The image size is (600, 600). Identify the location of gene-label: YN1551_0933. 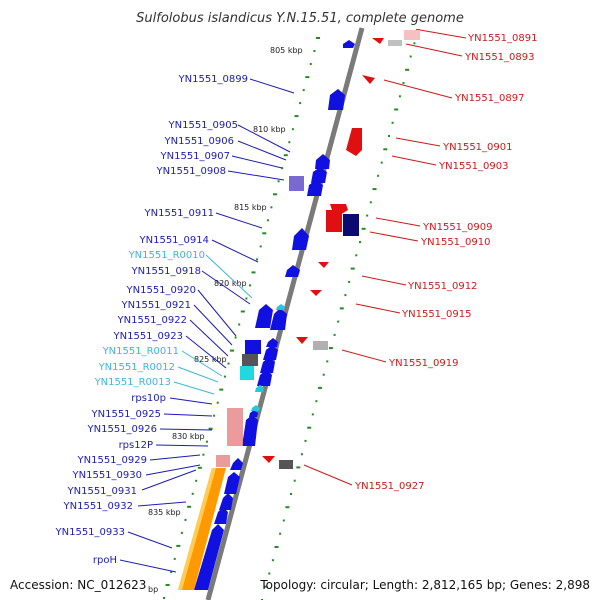
(90, 532).